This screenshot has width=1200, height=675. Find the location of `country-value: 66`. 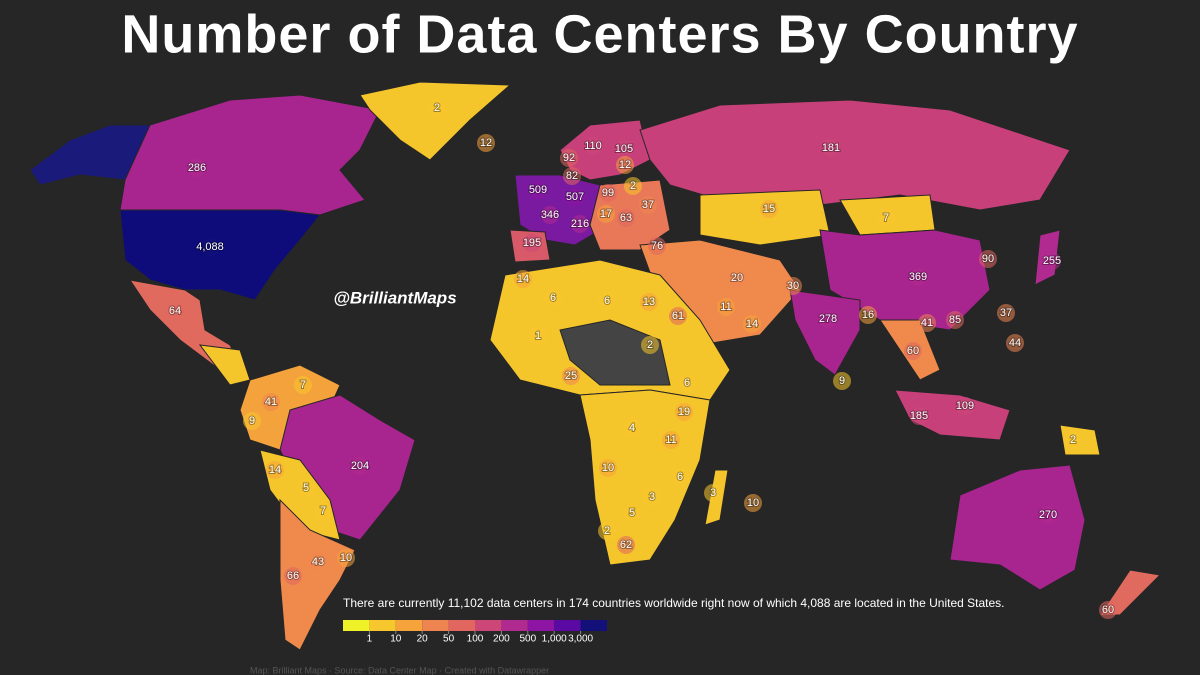

country-value: 66 is located at coordinates (293, 576).